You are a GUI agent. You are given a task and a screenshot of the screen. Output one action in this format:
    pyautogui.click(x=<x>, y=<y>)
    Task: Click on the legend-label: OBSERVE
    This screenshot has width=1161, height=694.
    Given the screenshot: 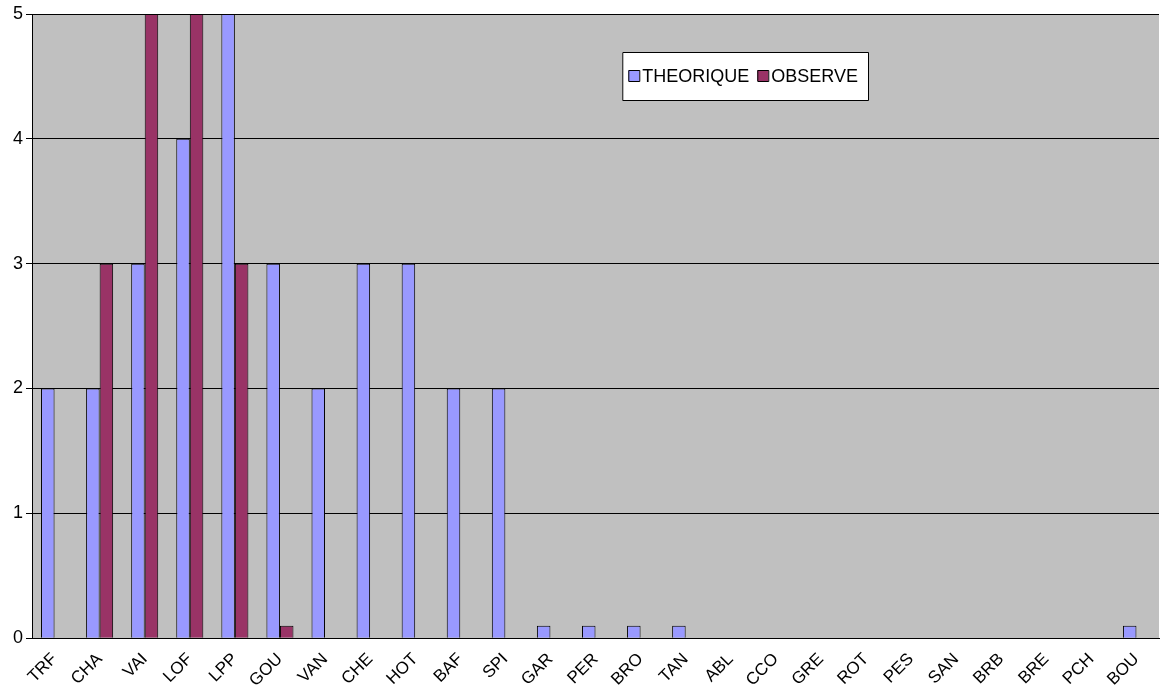 What is the action you would take?
    pyautogui.click(x=815, y=75)
    